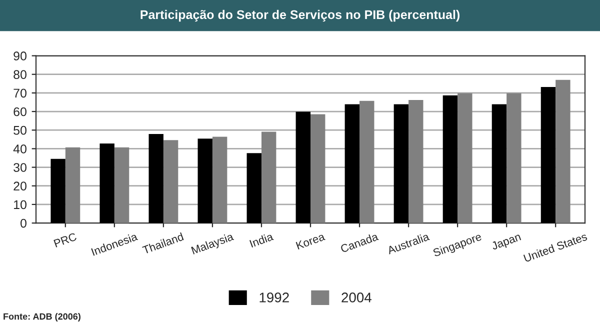  I want to click on y-tick-label: 50, so click(20, 130).